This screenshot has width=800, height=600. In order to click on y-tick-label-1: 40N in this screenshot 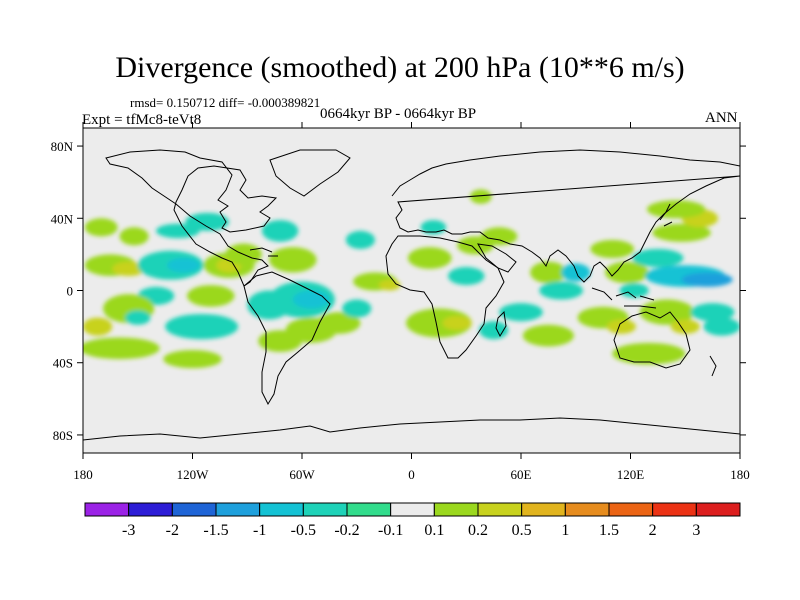, I will do `click(62, 218)`.